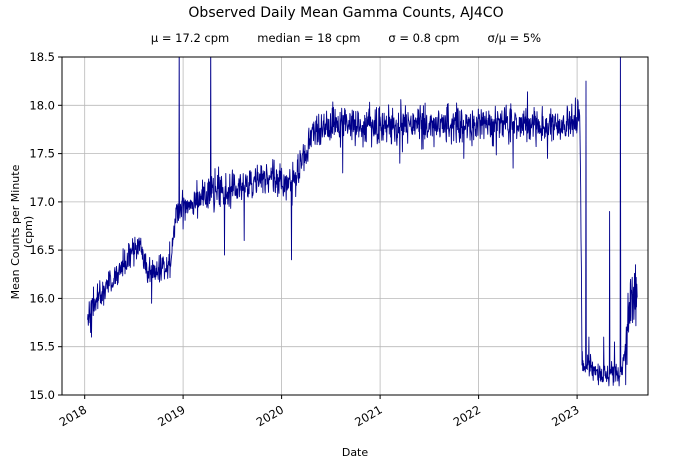 The image size is (692, 466). What do you see at coordinates (270, 415) in the screenshot?
I see `x-tick-label: 2020` at bounding box center [270, 415].